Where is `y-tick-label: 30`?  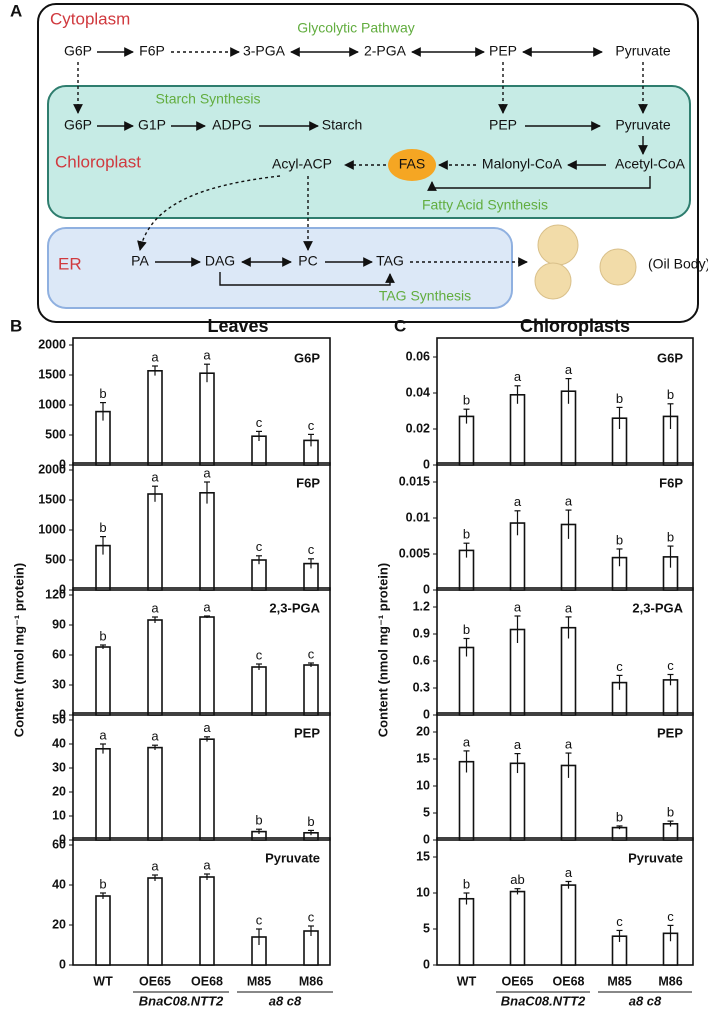
y-tick-label: 30 is located at coordinates (59, 767).